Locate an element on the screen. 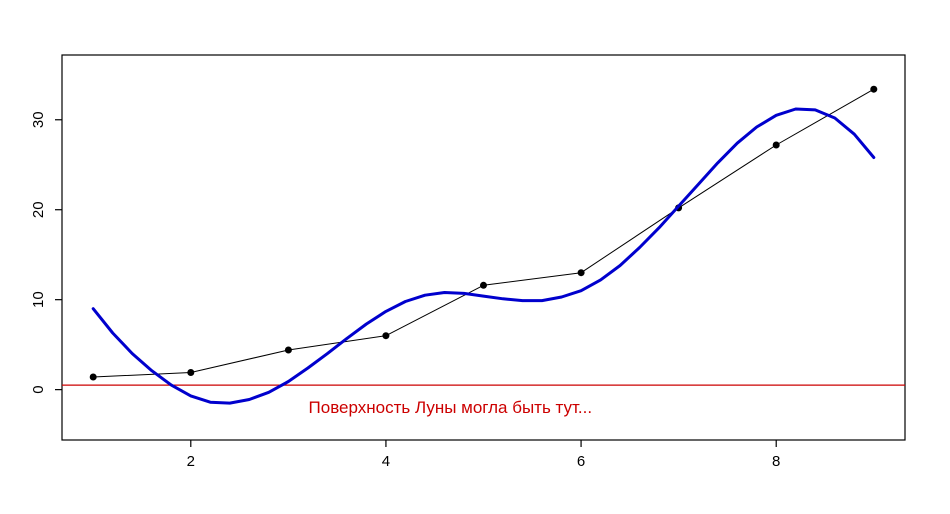 This screenshot has height=514, width=950. y-tick-label: 10 is located at coordinates (38, 299).